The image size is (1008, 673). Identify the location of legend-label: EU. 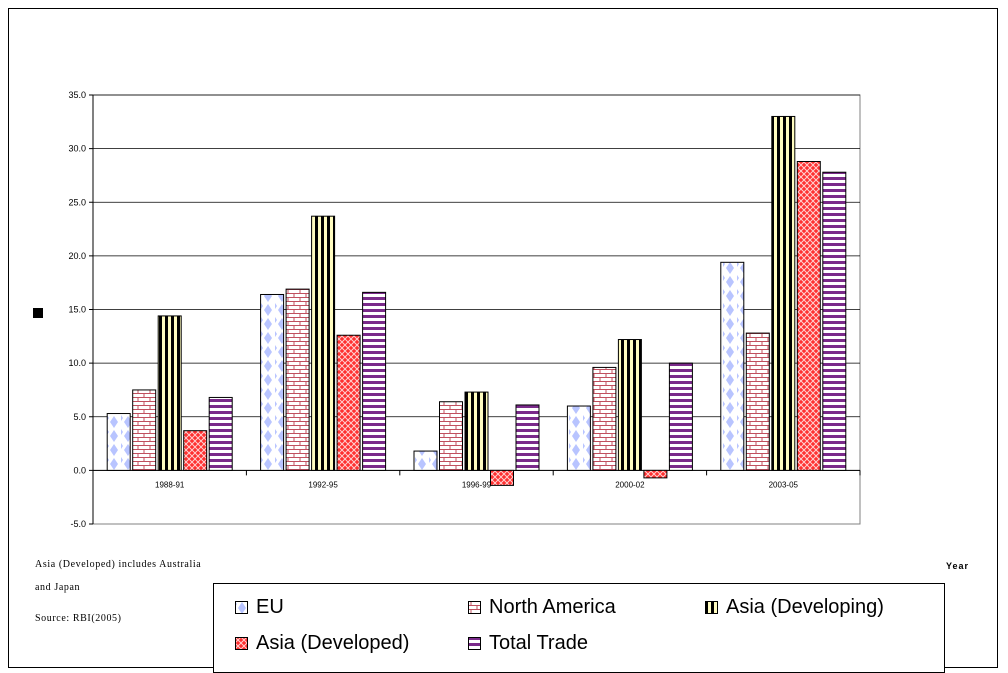
(270, 607).